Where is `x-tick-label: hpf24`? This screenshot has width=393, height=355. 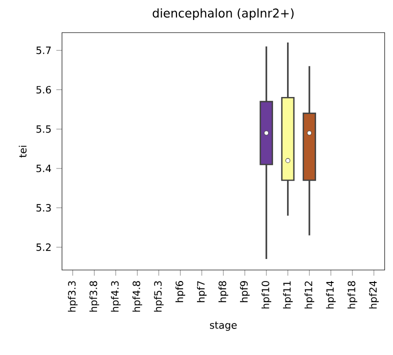 x-tick-label: hpf24 is located at coordinates (374, 294).